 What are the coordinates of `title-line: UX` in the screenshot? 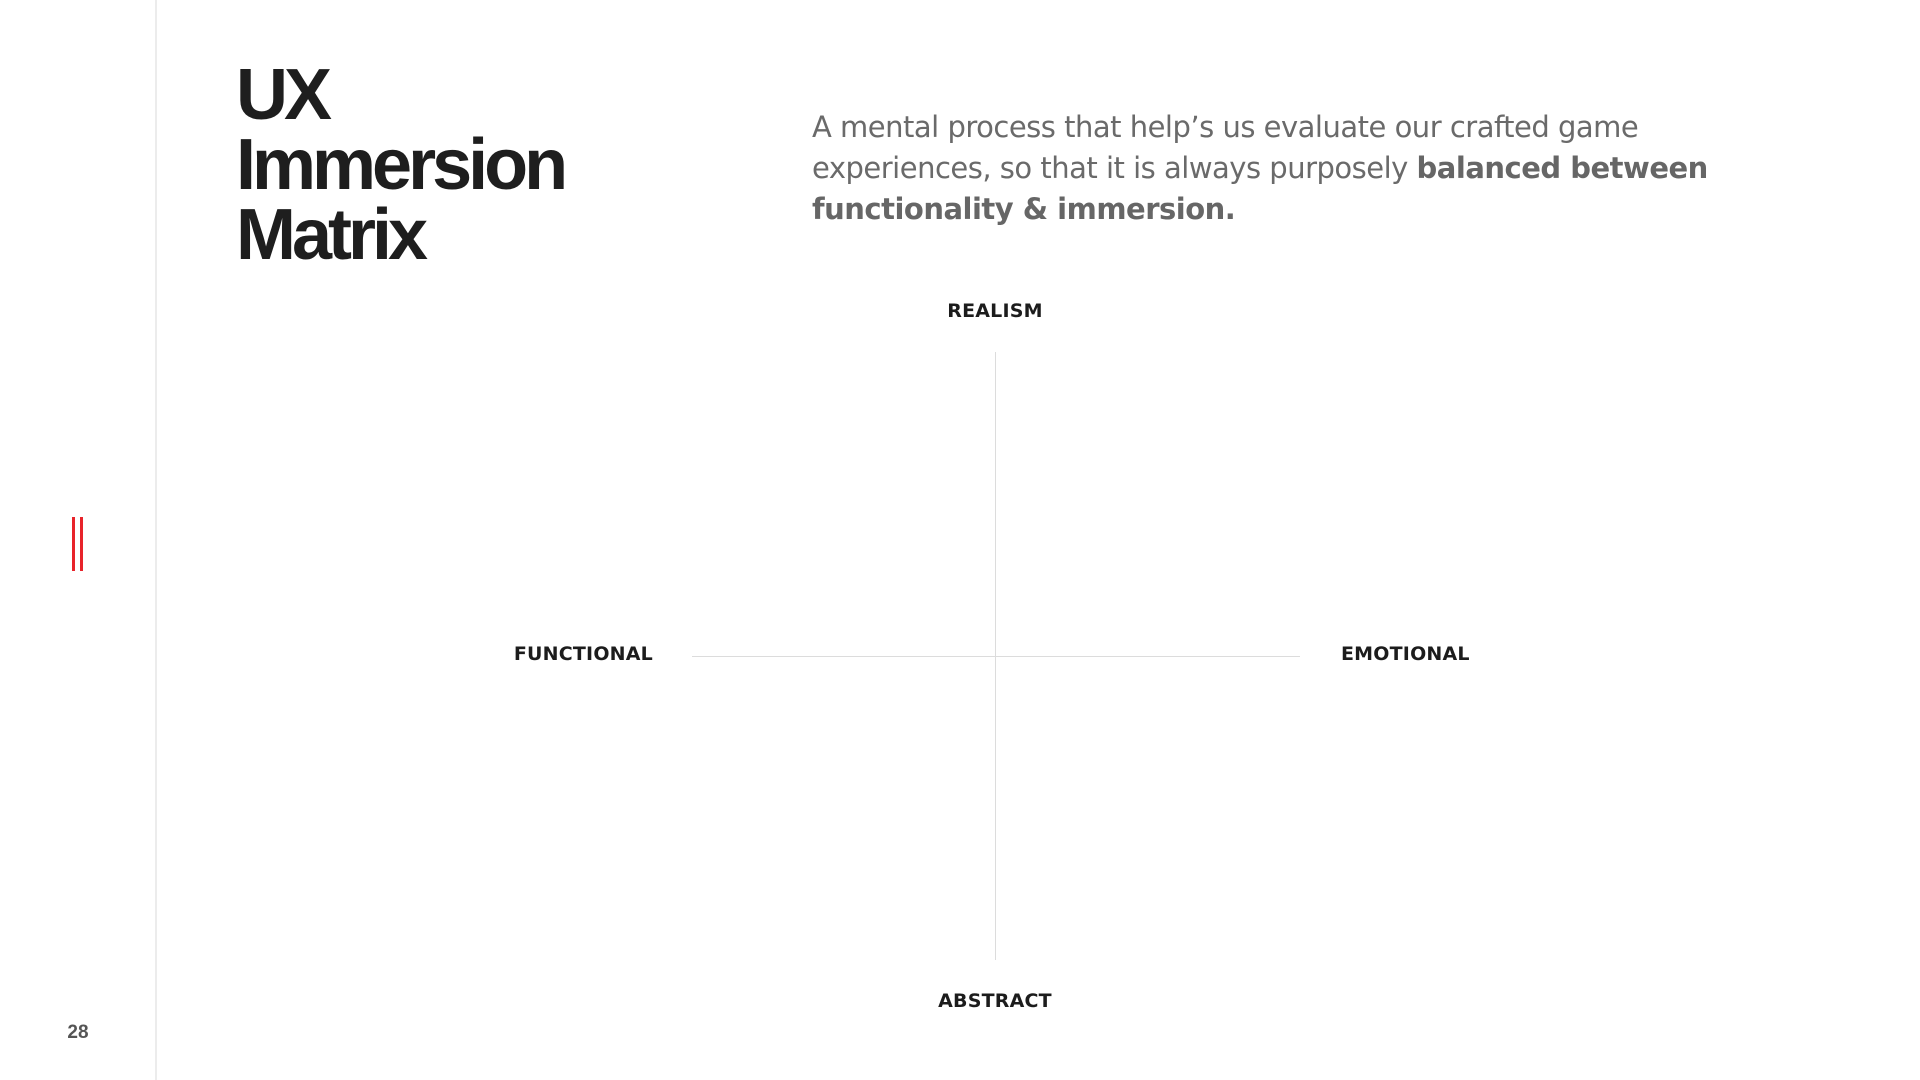 It's located at (284, 95).